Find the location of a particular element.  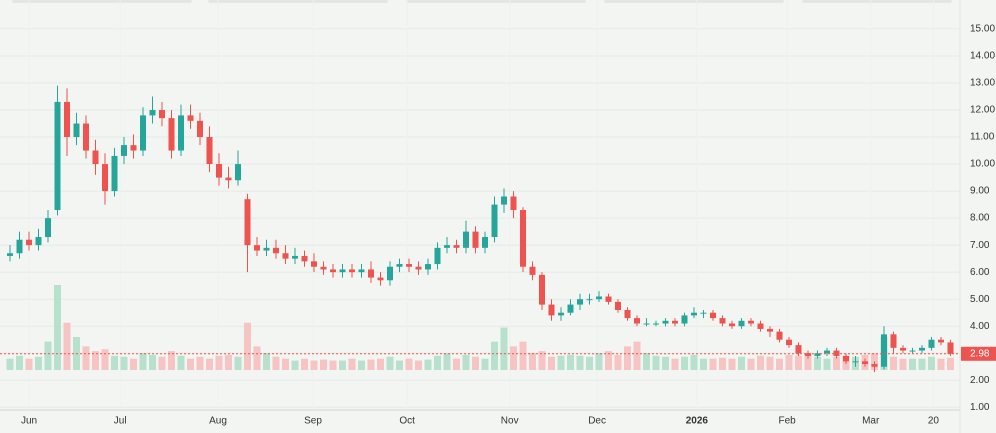

x-tick-label: Aug is located at coordinates (218, 421).